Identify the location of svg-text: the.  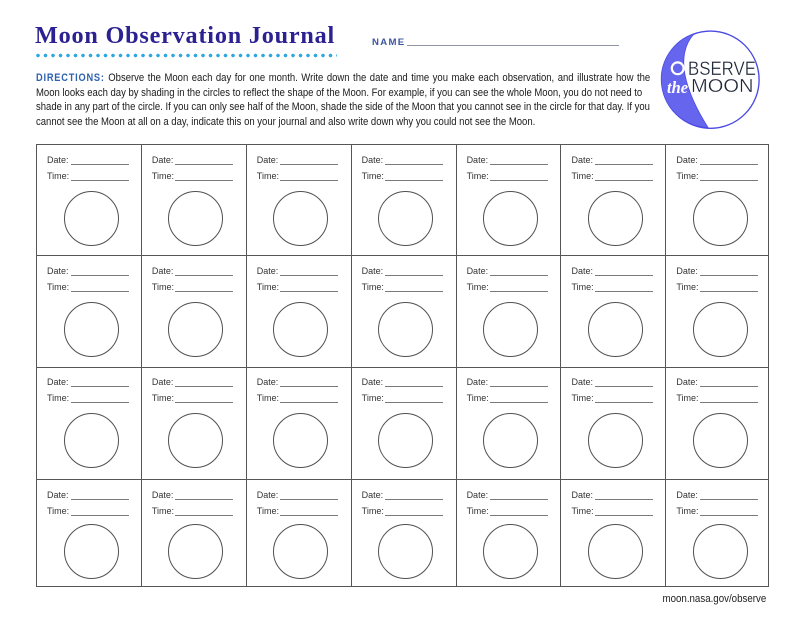
(677, 87).